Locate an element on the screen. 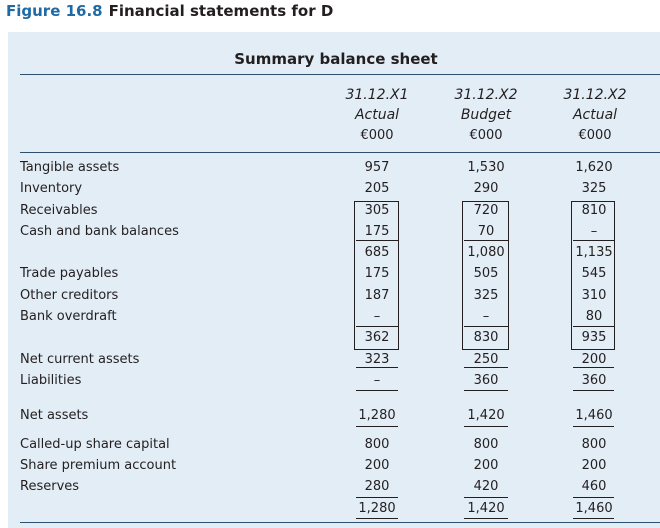 This screenshot has height=528, width=660. header-rule is located at coordinates (340, 152).